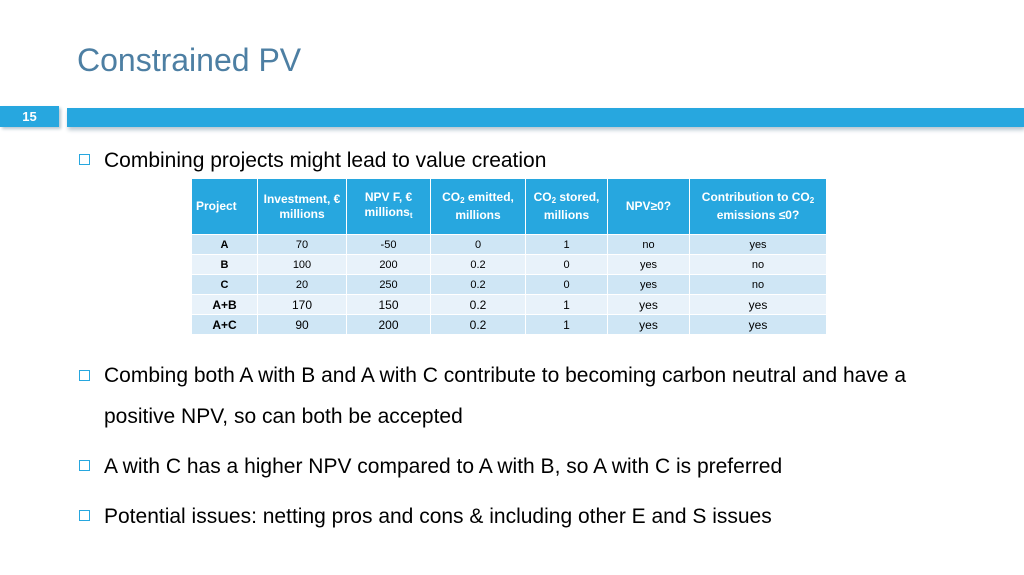 The height and width of the screenshot is (575, 1024). I want to click on cell-npv: 150, so click(388, 304).